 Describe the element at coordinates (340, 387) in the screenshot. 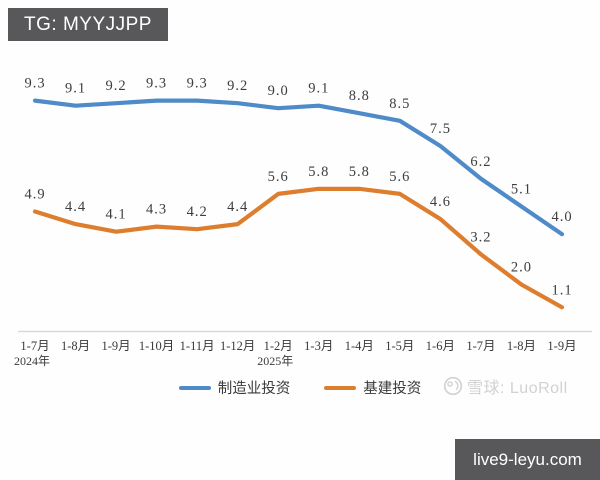

I see `legend-line-swatch-orange` at that location.